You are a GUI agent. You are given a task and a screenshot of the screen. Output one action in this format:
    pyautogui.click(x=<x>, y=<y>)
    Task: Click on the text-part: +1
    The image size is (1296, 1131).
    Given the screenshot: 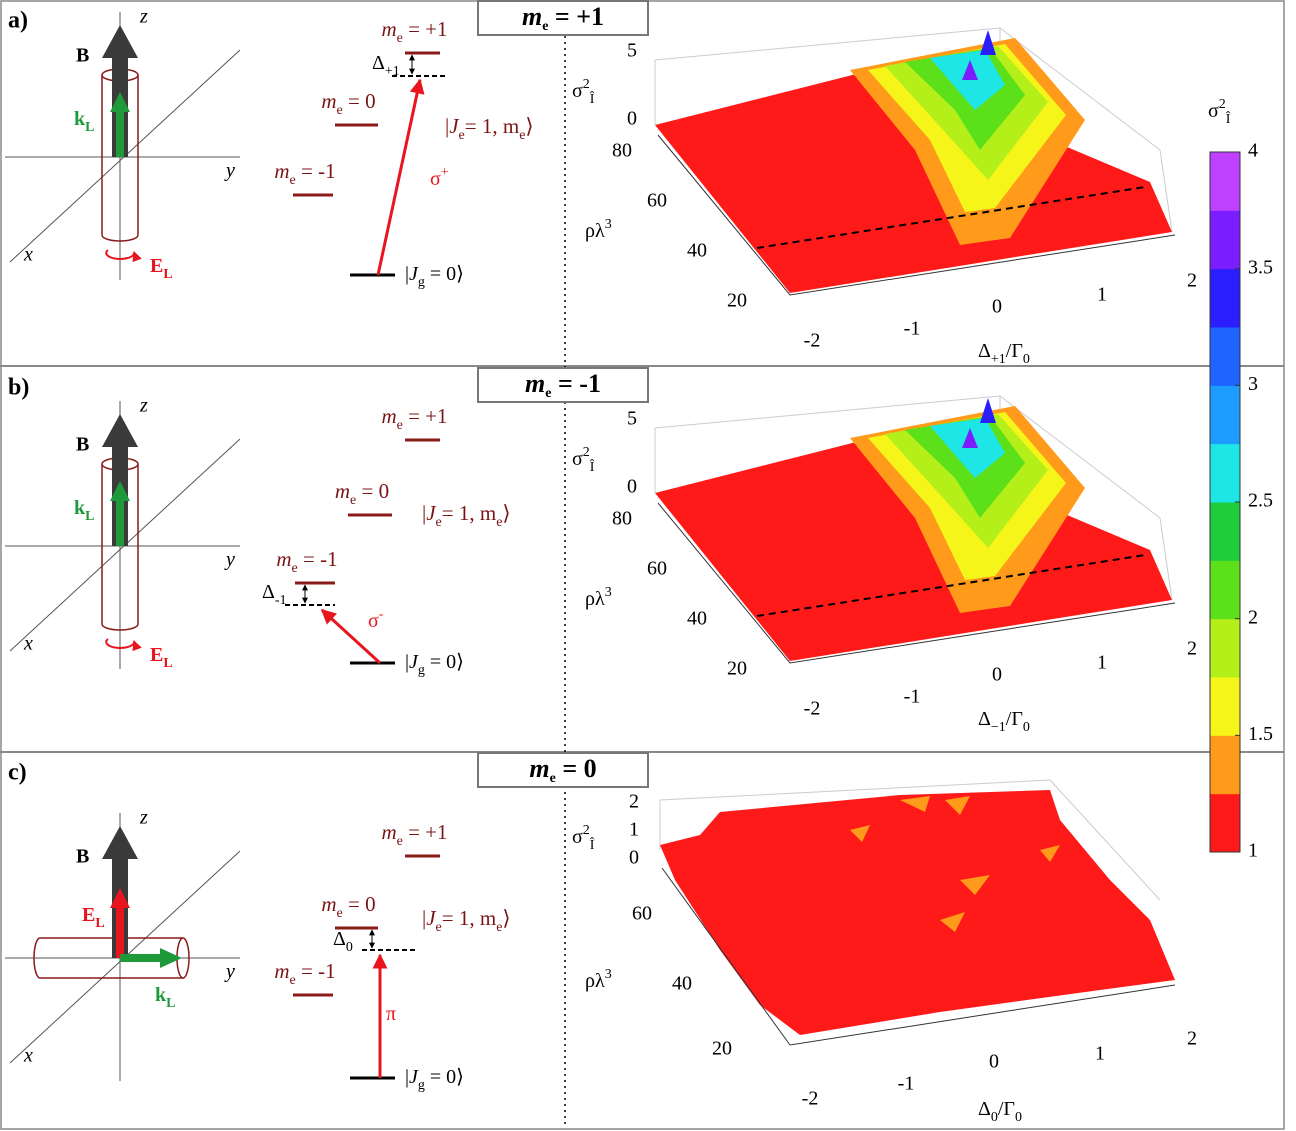 What is the action you would take?
    pyautogui.click(x=998, y=359)
    